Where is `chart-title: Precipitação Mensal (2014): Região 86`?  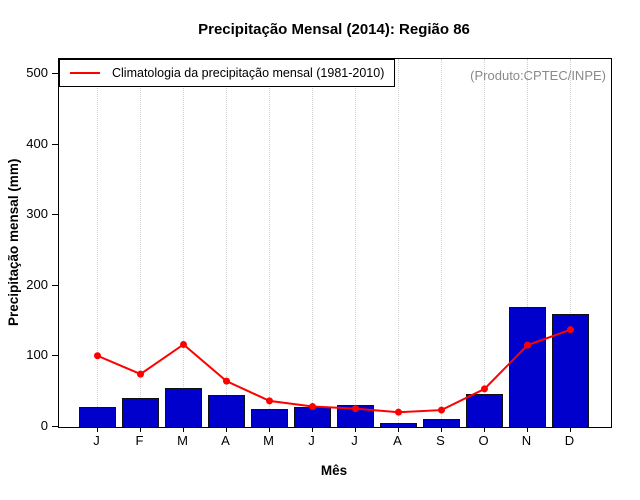
chart-title: Precipitação Mensal (2014): Região 86 is located at coordinates (334, 29).